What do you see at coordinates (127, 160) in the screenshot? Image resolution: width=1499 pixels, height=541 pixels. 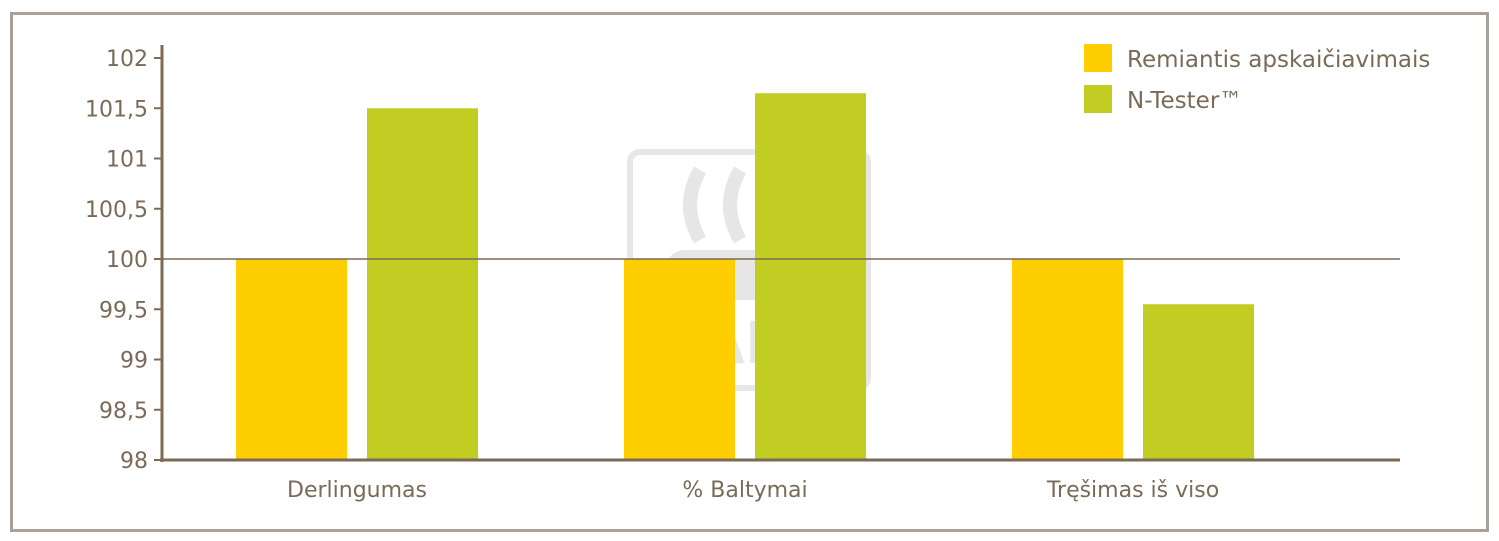 I see `y-tick-label: 101` at bounding box center [127, 160].